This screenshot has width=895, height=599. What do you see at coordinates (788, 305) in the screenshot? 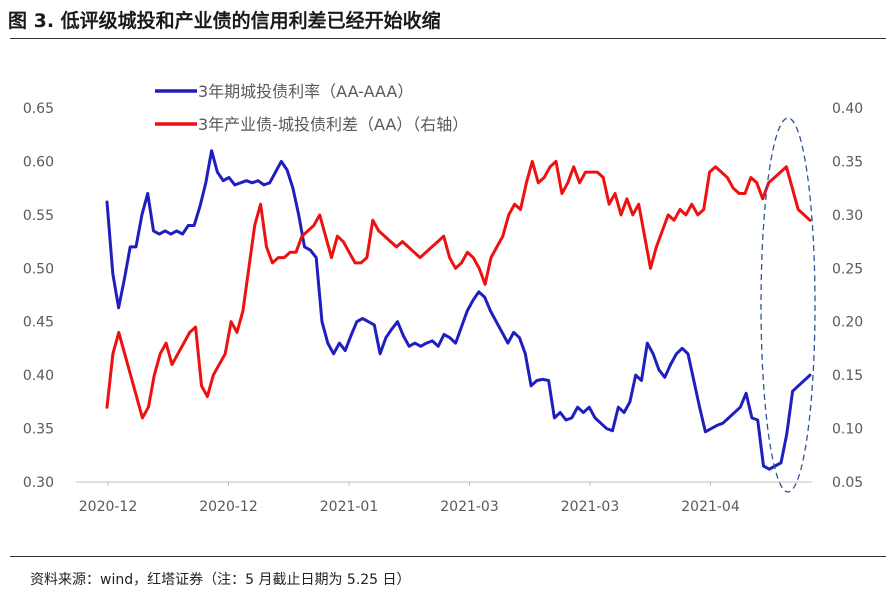
I see `highlight-ellipse` at bounding box center [788, 305].